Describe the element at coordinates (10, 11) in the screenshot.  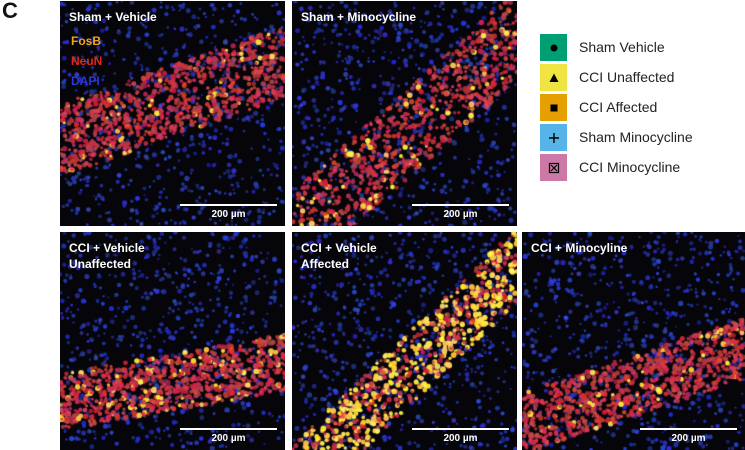
I see `panel-letter: C` at that location.